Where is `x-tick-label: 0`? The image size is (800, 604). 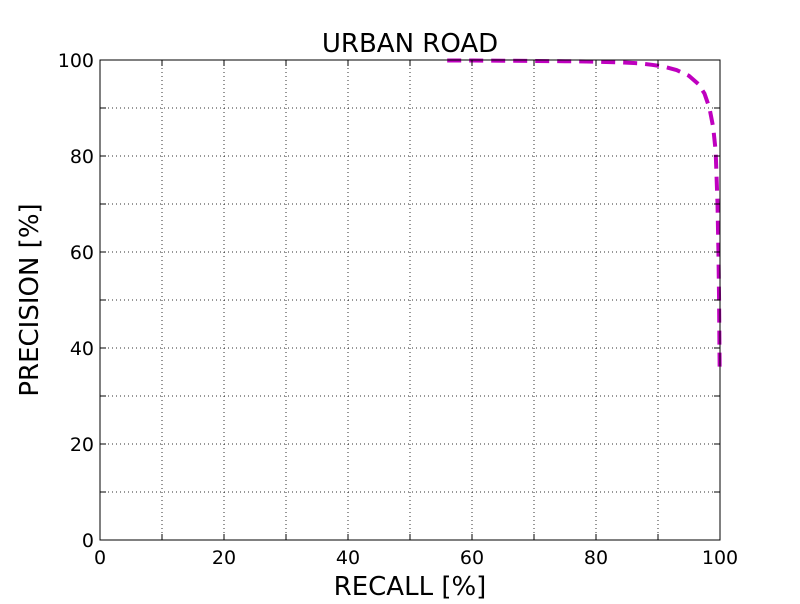 x-tick-label: 0 is located at coordinates (100, 558).